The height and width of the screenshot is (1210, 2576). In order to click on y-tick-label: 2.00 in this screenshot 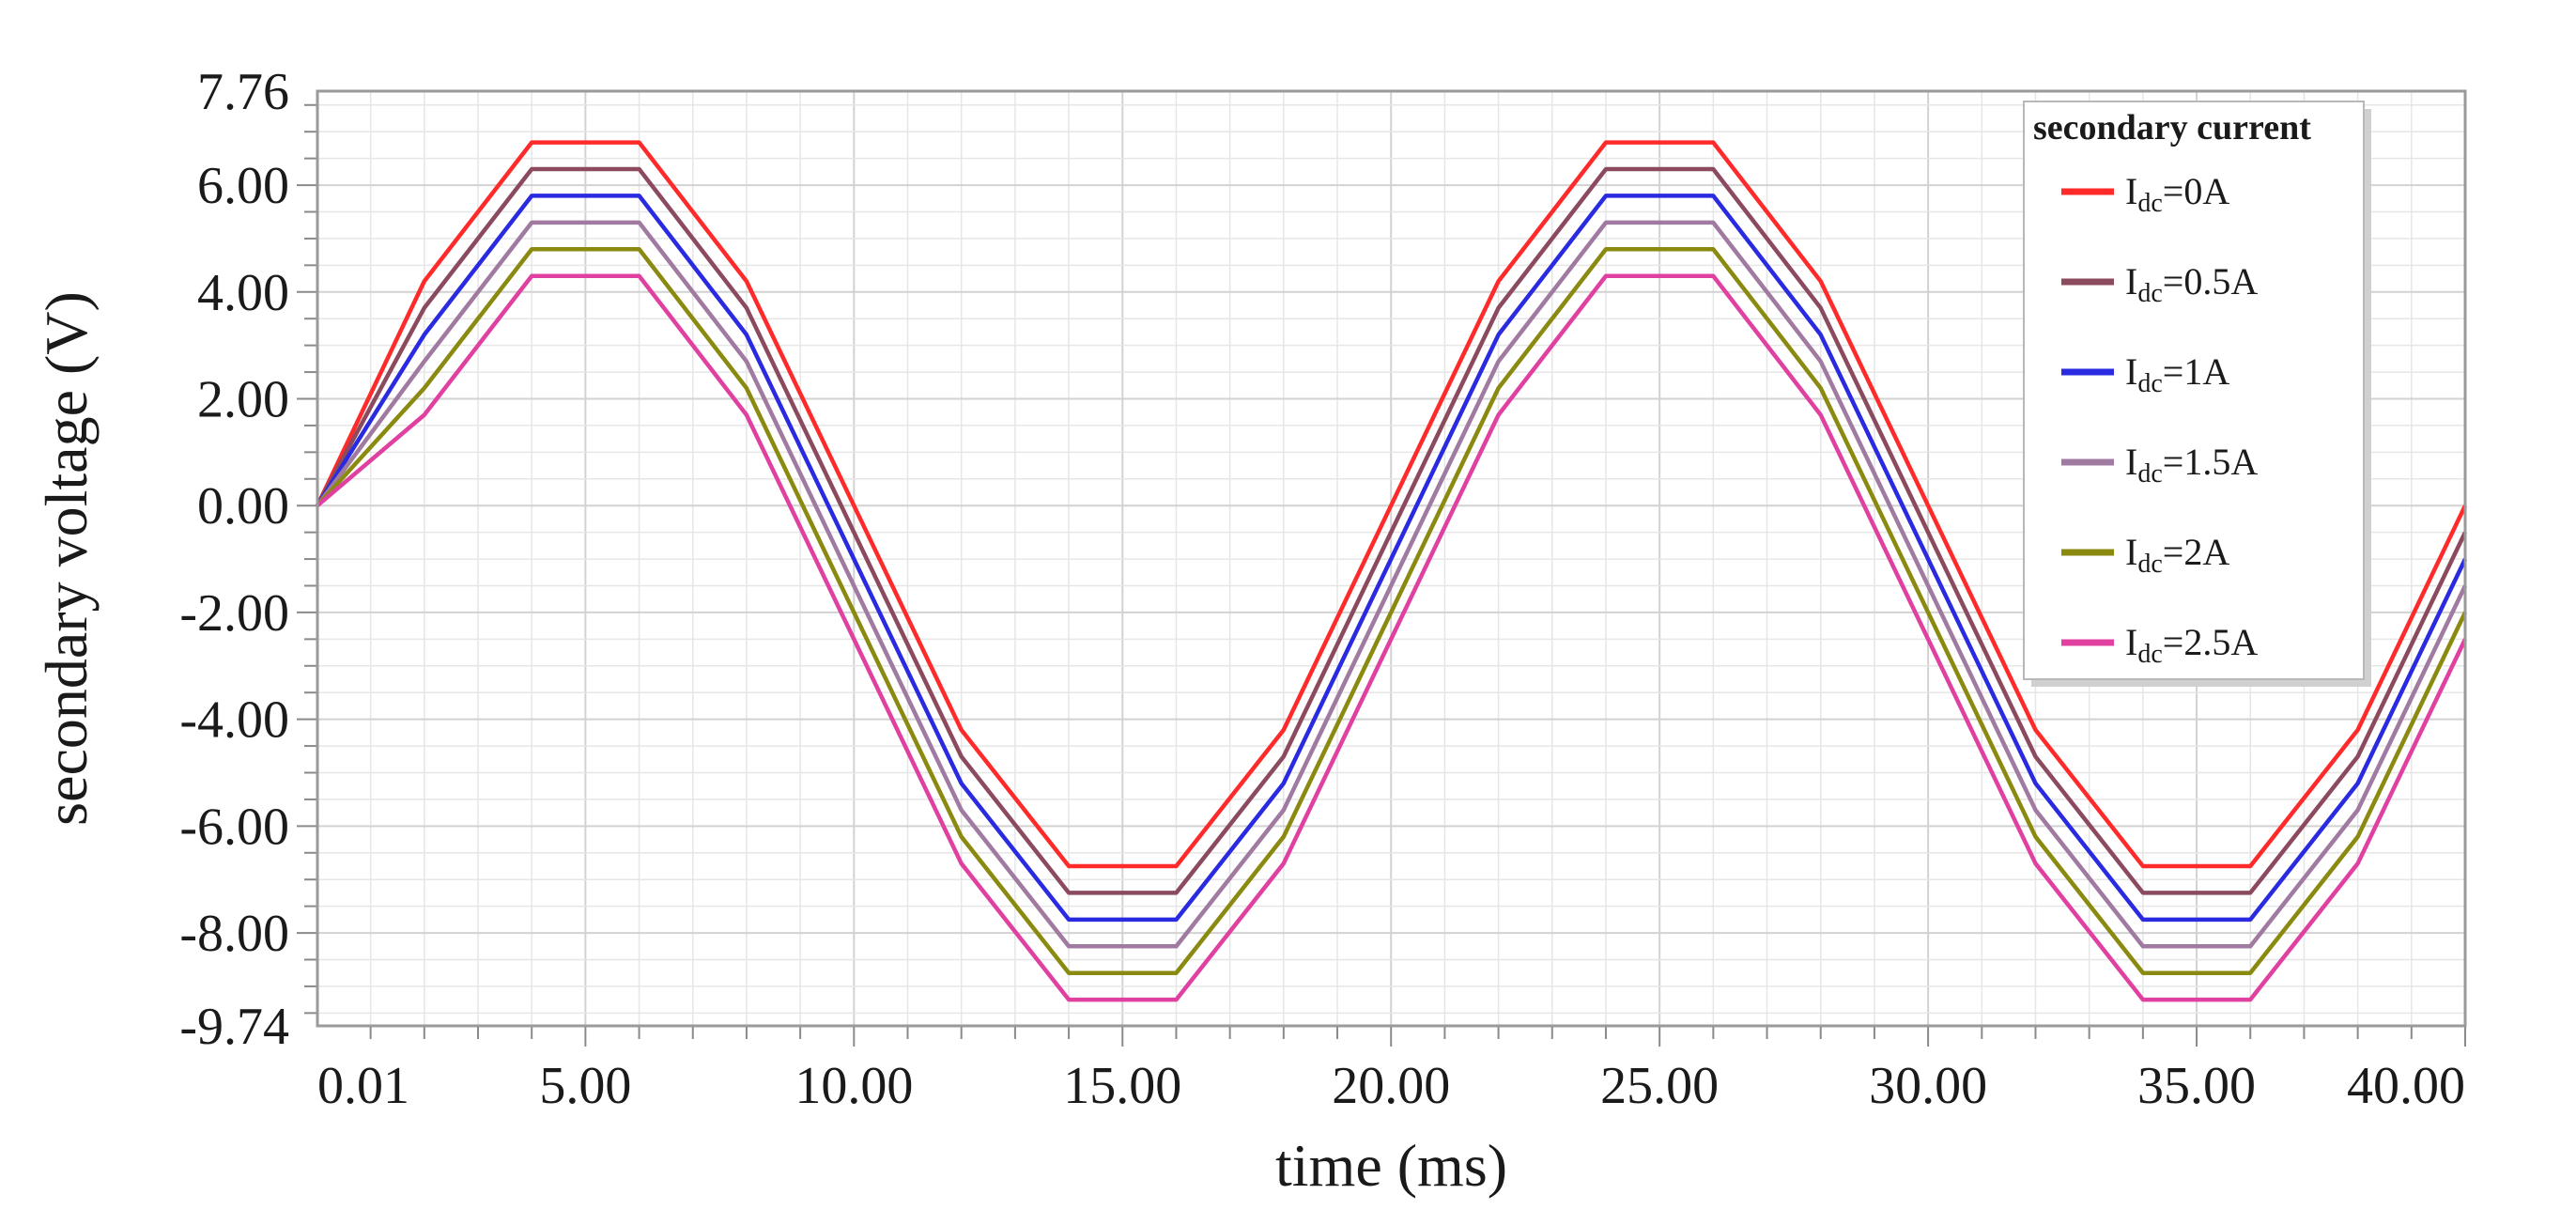, I will do `click(243, 399)`.